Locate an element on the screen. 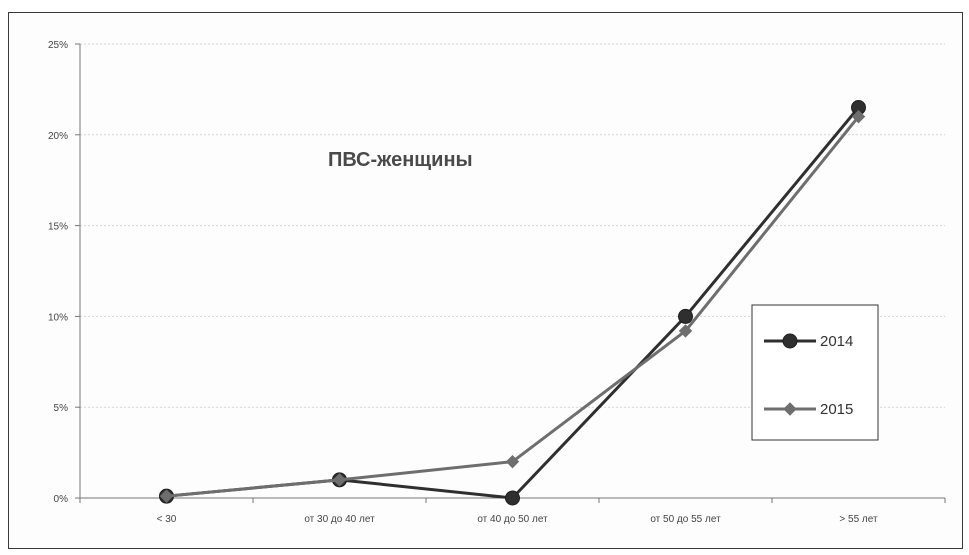  y-tick-label: 5% is located at coordinates (61, 408).